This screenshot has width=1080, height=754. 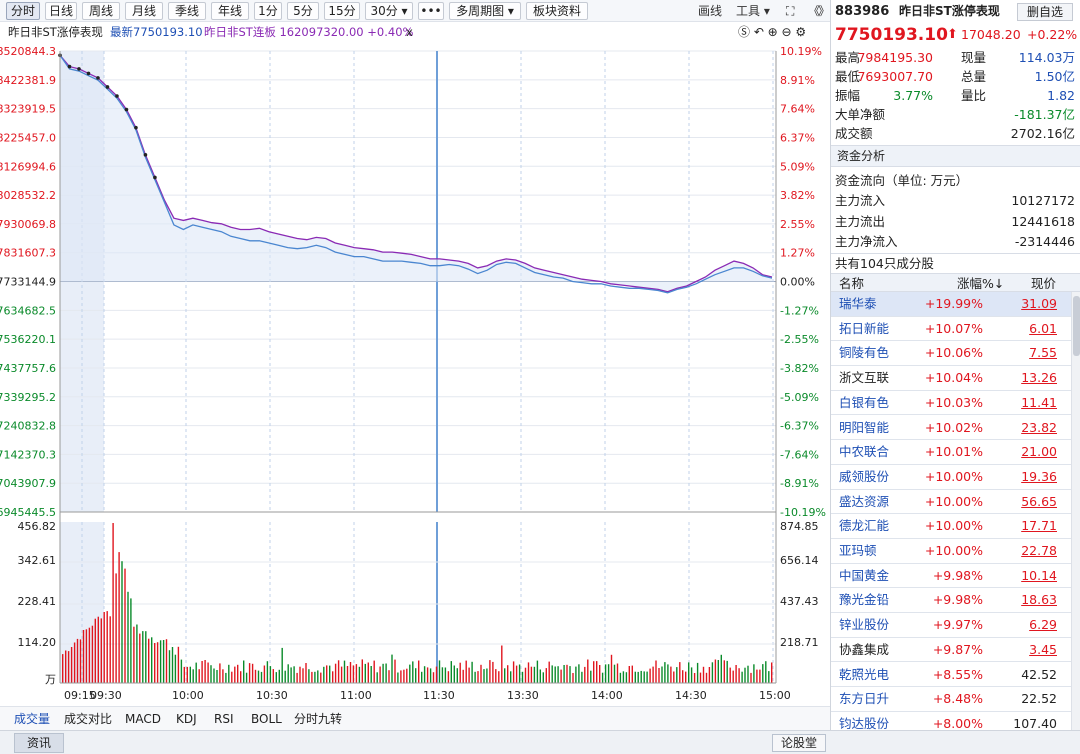 I want to click on remove-favorite-button: 删自选, so click(x=1045, y=12).